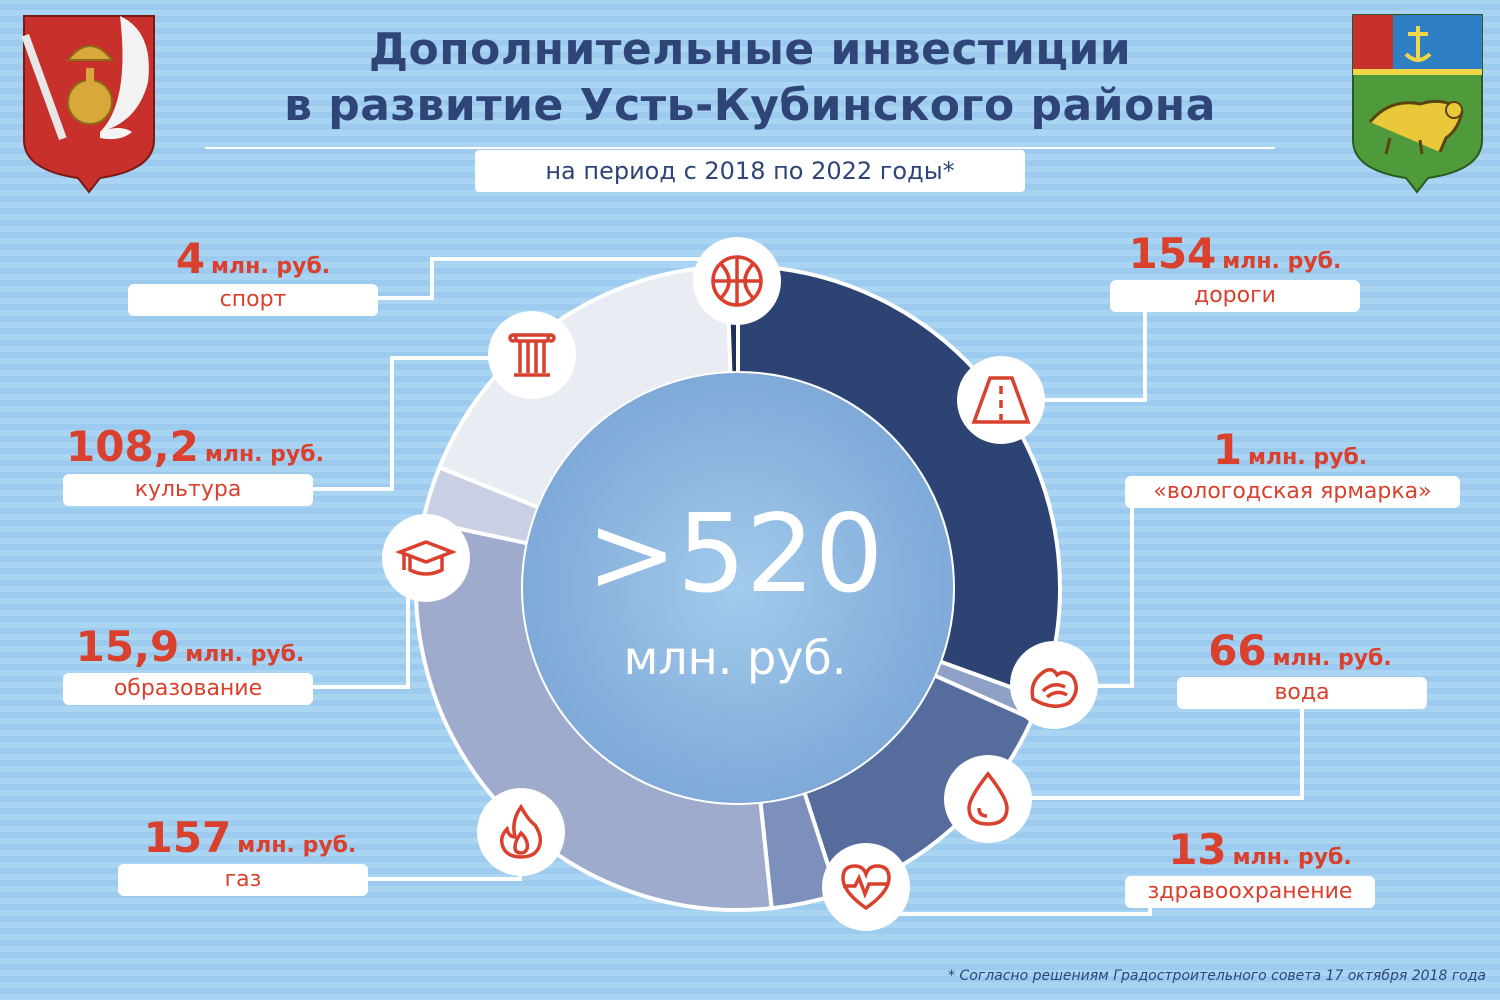 The image size is (1500, 1000). What do you see at coordinates (190, 258) in the screenshot?
I see `value-sport-number: 4` at bounding box center [190, 258].